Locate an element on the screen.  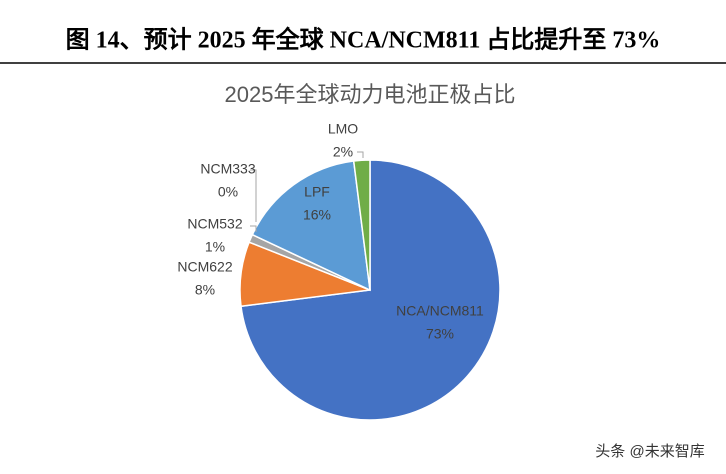
slice-value-label: 73% is located at coordinates (440, 334).